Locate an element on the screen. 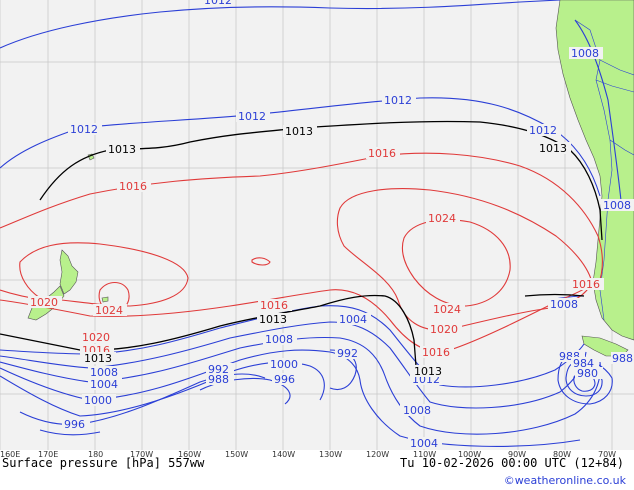 Image resolution: width=634 pixels, height=490 pixels. label-blue-992-b: 992 is located at coordinates (220, 369).